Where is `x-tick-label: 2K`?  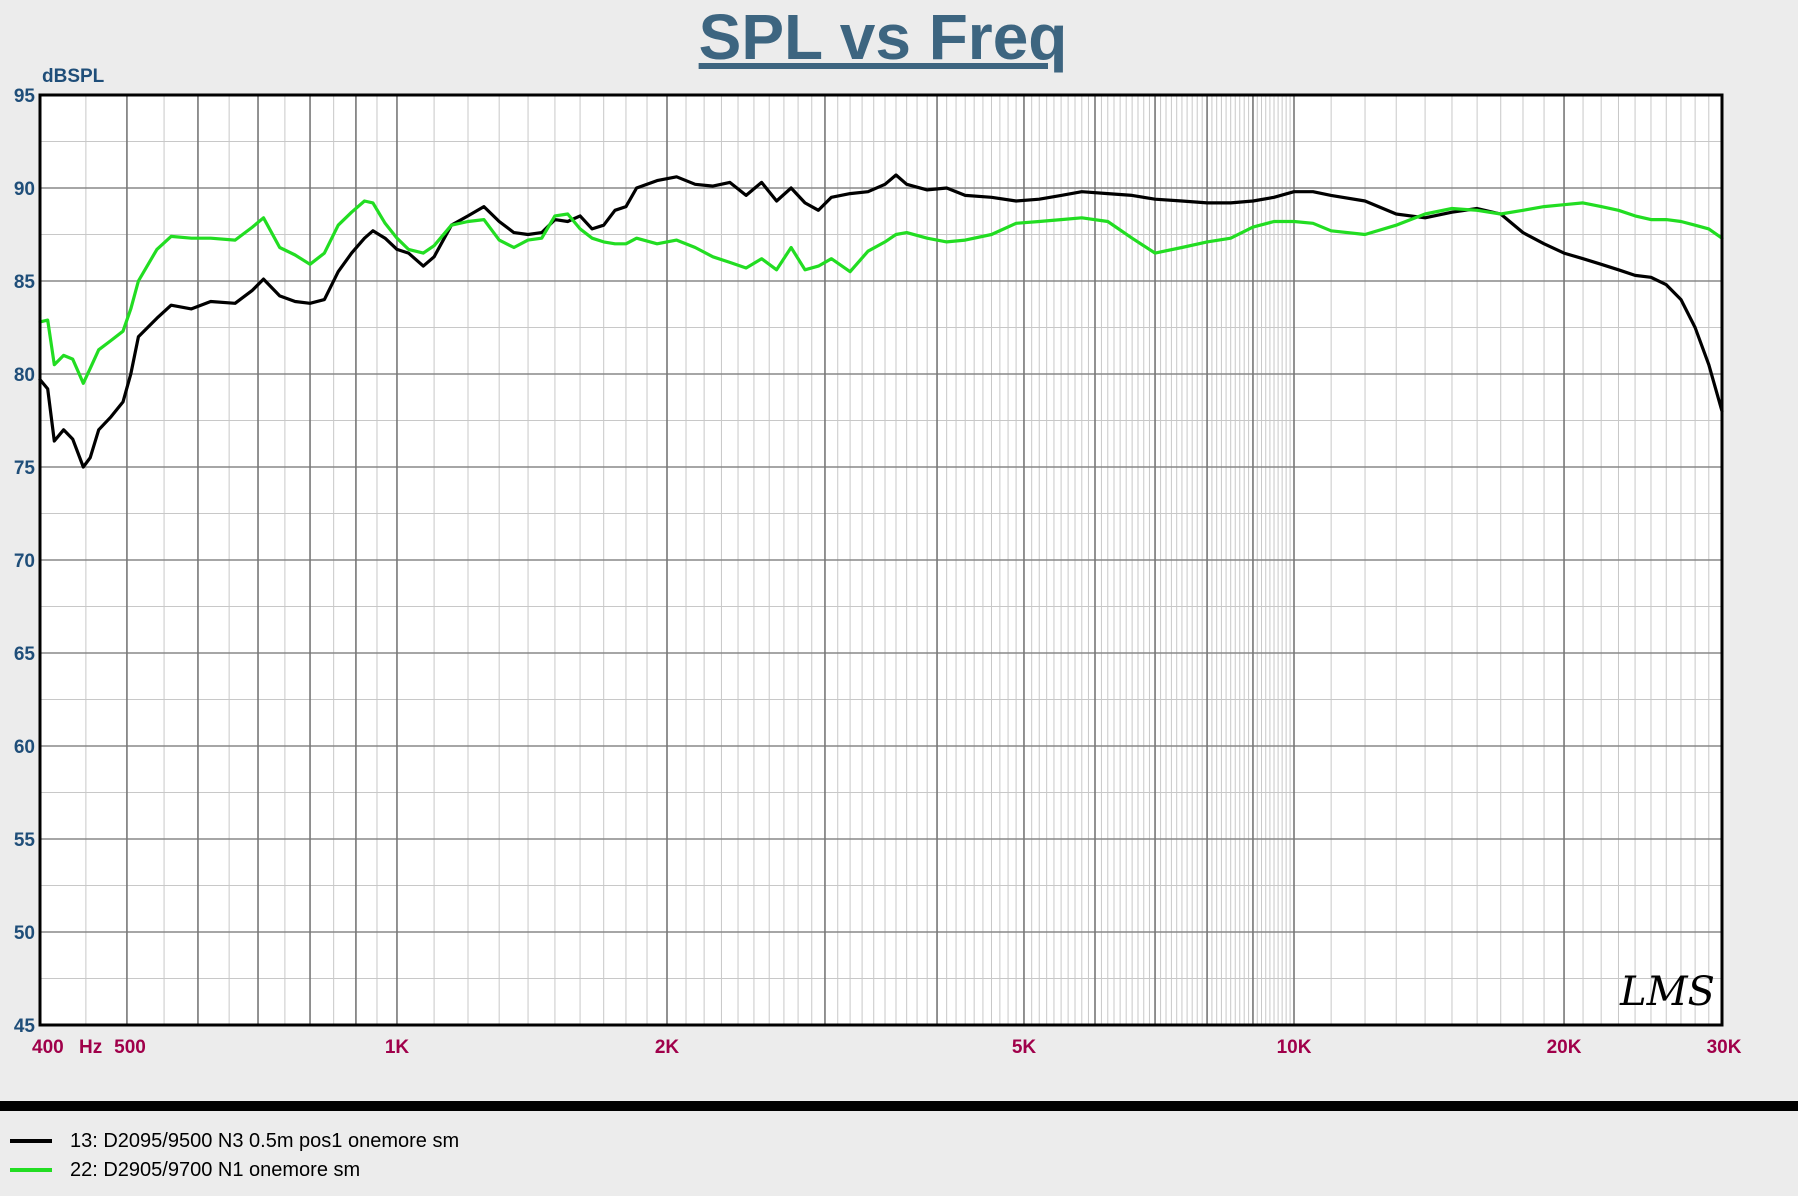
x-tick-label: 2K is located at coordinates (667, 1047).